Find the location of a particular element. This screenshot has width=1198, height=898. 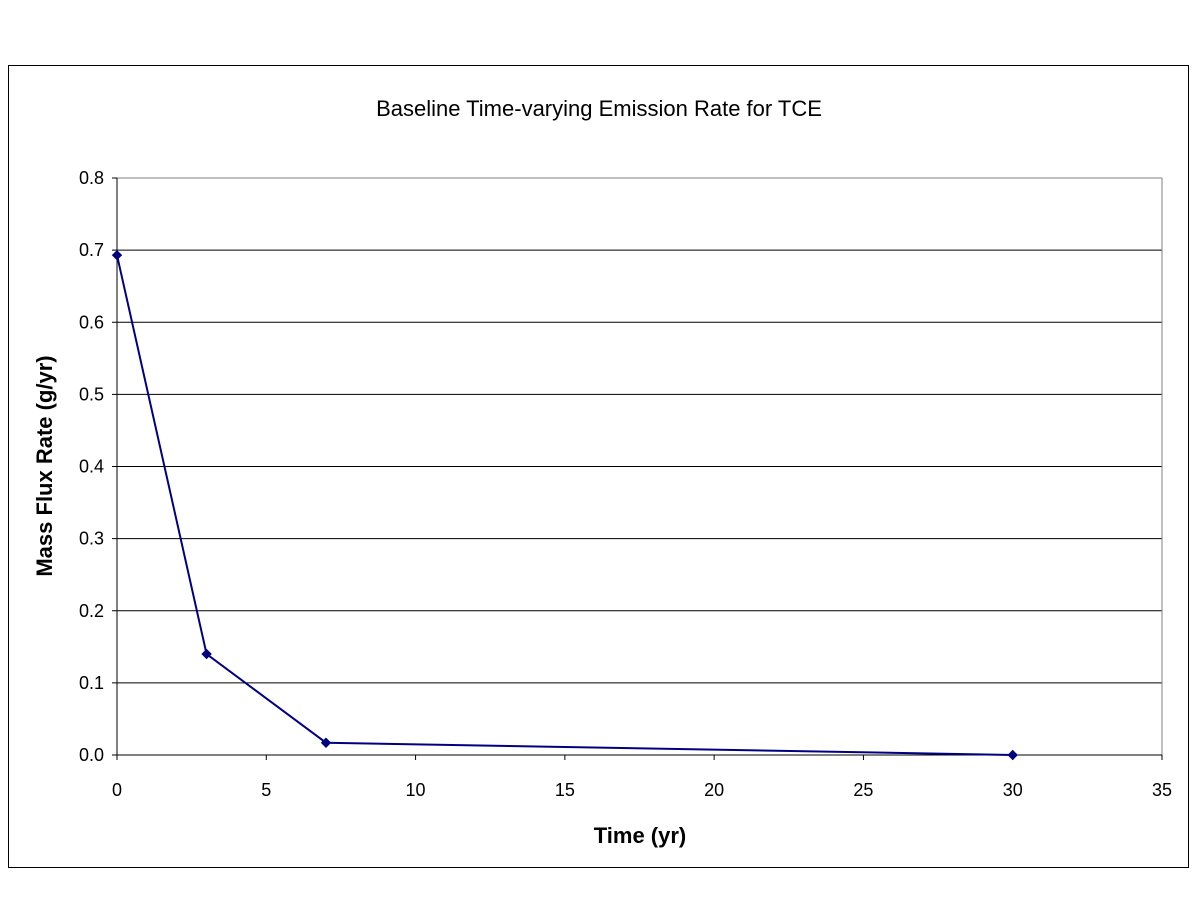

y-tick-label: 0.0 is located at coordinates (91, 755).